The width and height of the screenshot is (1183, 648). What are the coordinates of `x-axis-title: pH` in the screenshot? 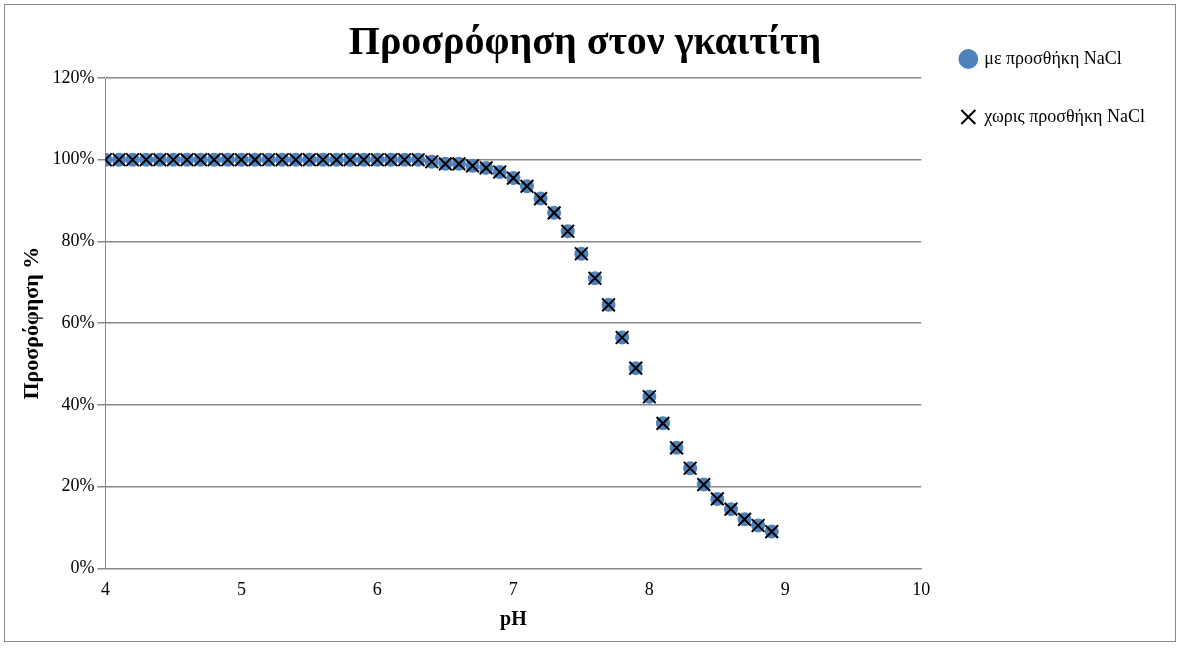 It's located at (514, 619).